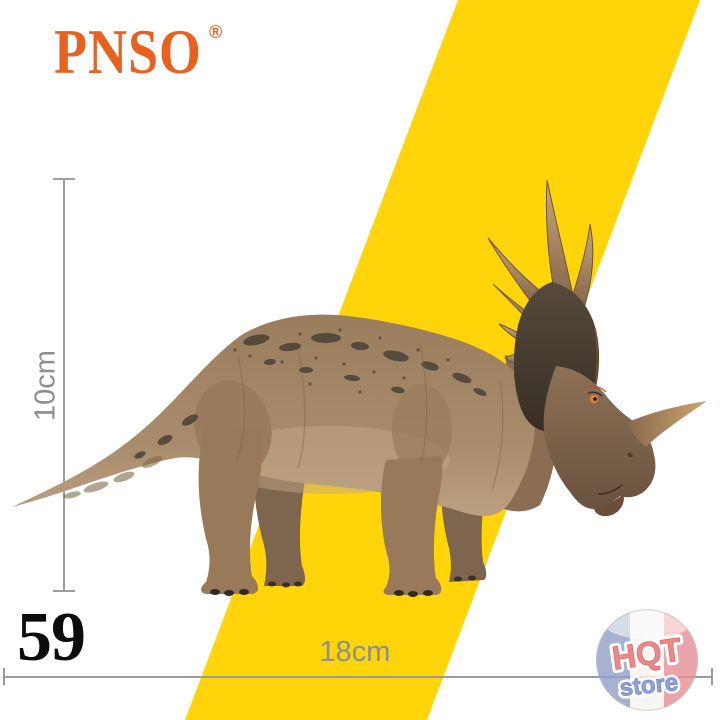  I want to click on dino-shoulder, so click(422, 430).